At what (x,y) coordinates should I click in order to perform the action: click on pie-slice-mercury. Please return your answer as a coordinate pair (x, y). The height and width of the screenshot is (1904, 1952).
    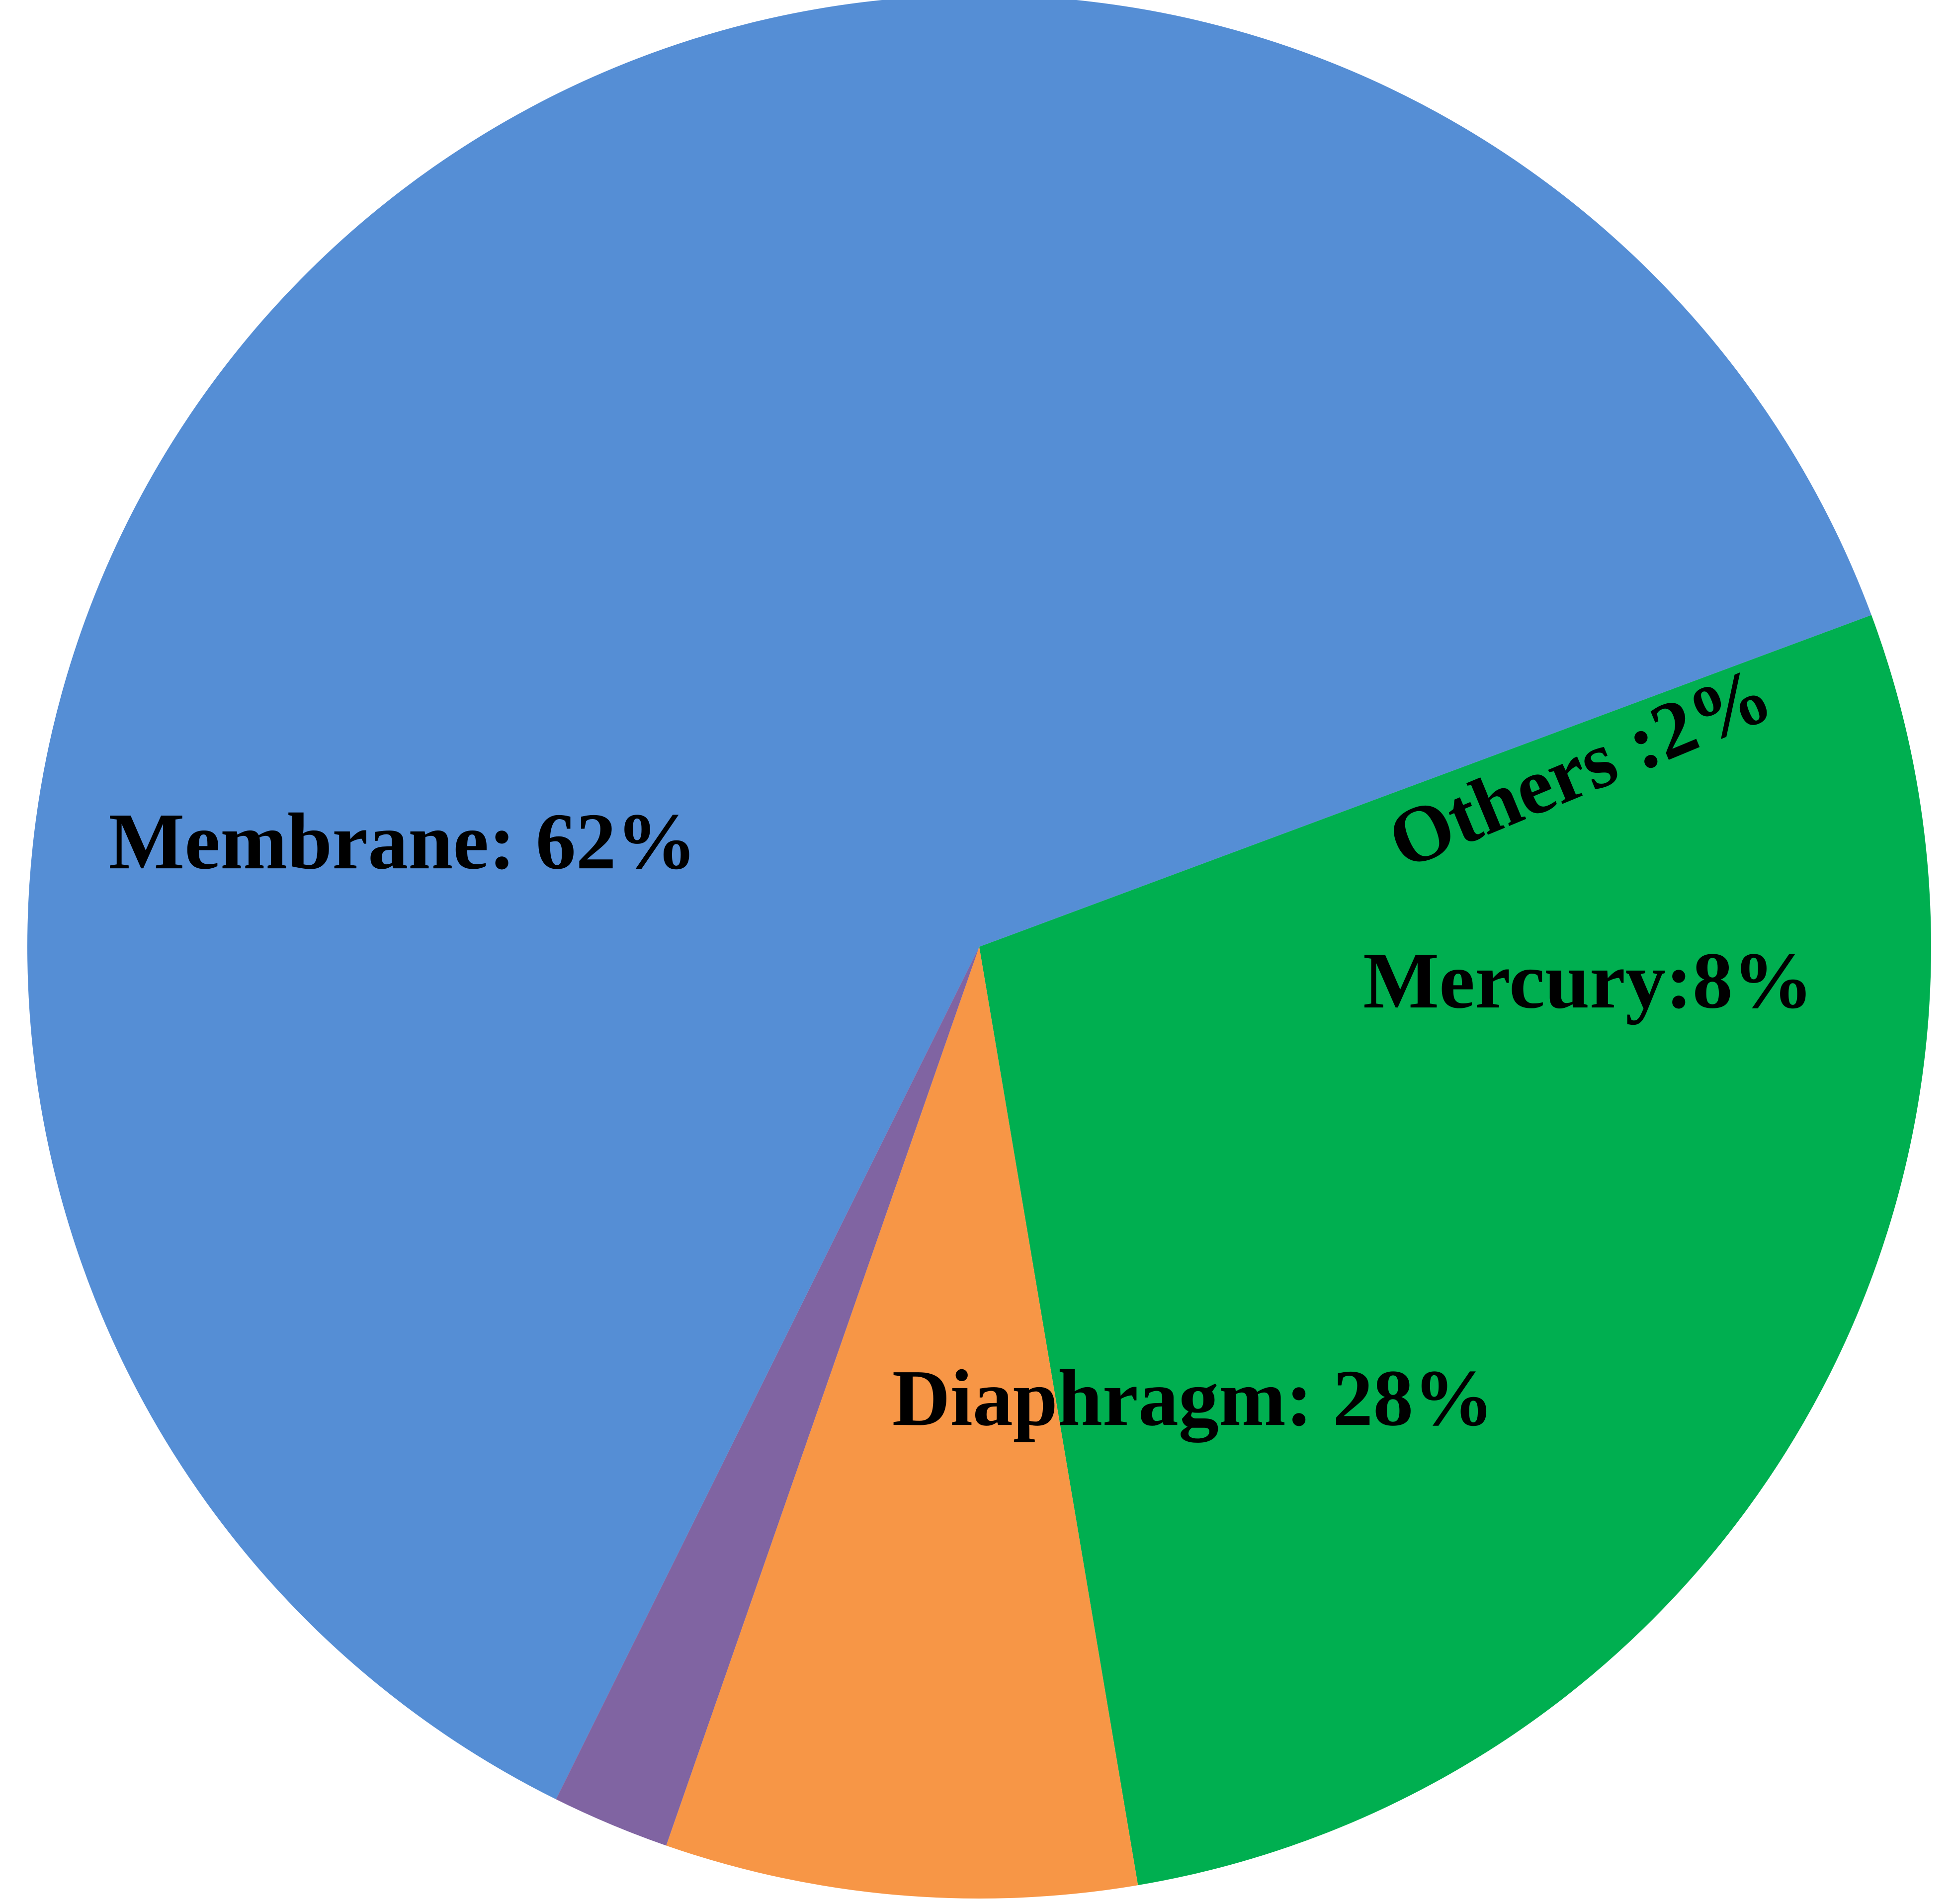
    Looking at the image, I should click on (902, 1423).